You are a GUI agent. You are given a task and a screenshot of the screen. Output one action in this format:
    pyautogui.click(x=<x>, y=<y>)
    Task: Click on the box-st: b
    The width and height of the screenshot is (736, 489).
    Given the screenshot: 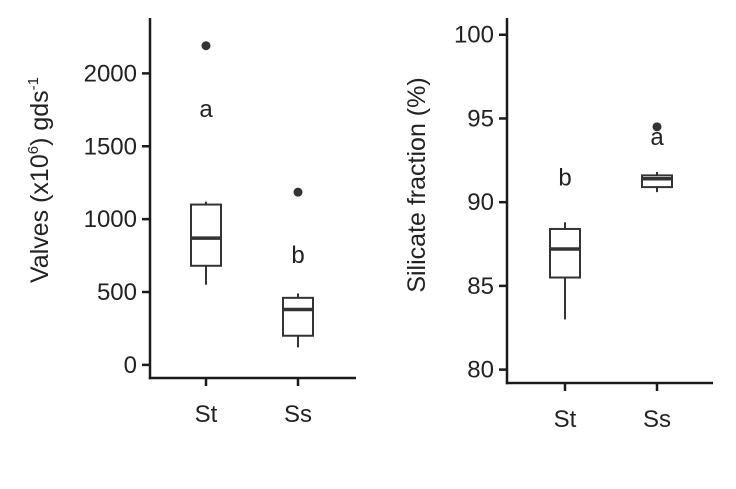 What is the action you would take?
    pyautogui.click(x=565, y=242)
    